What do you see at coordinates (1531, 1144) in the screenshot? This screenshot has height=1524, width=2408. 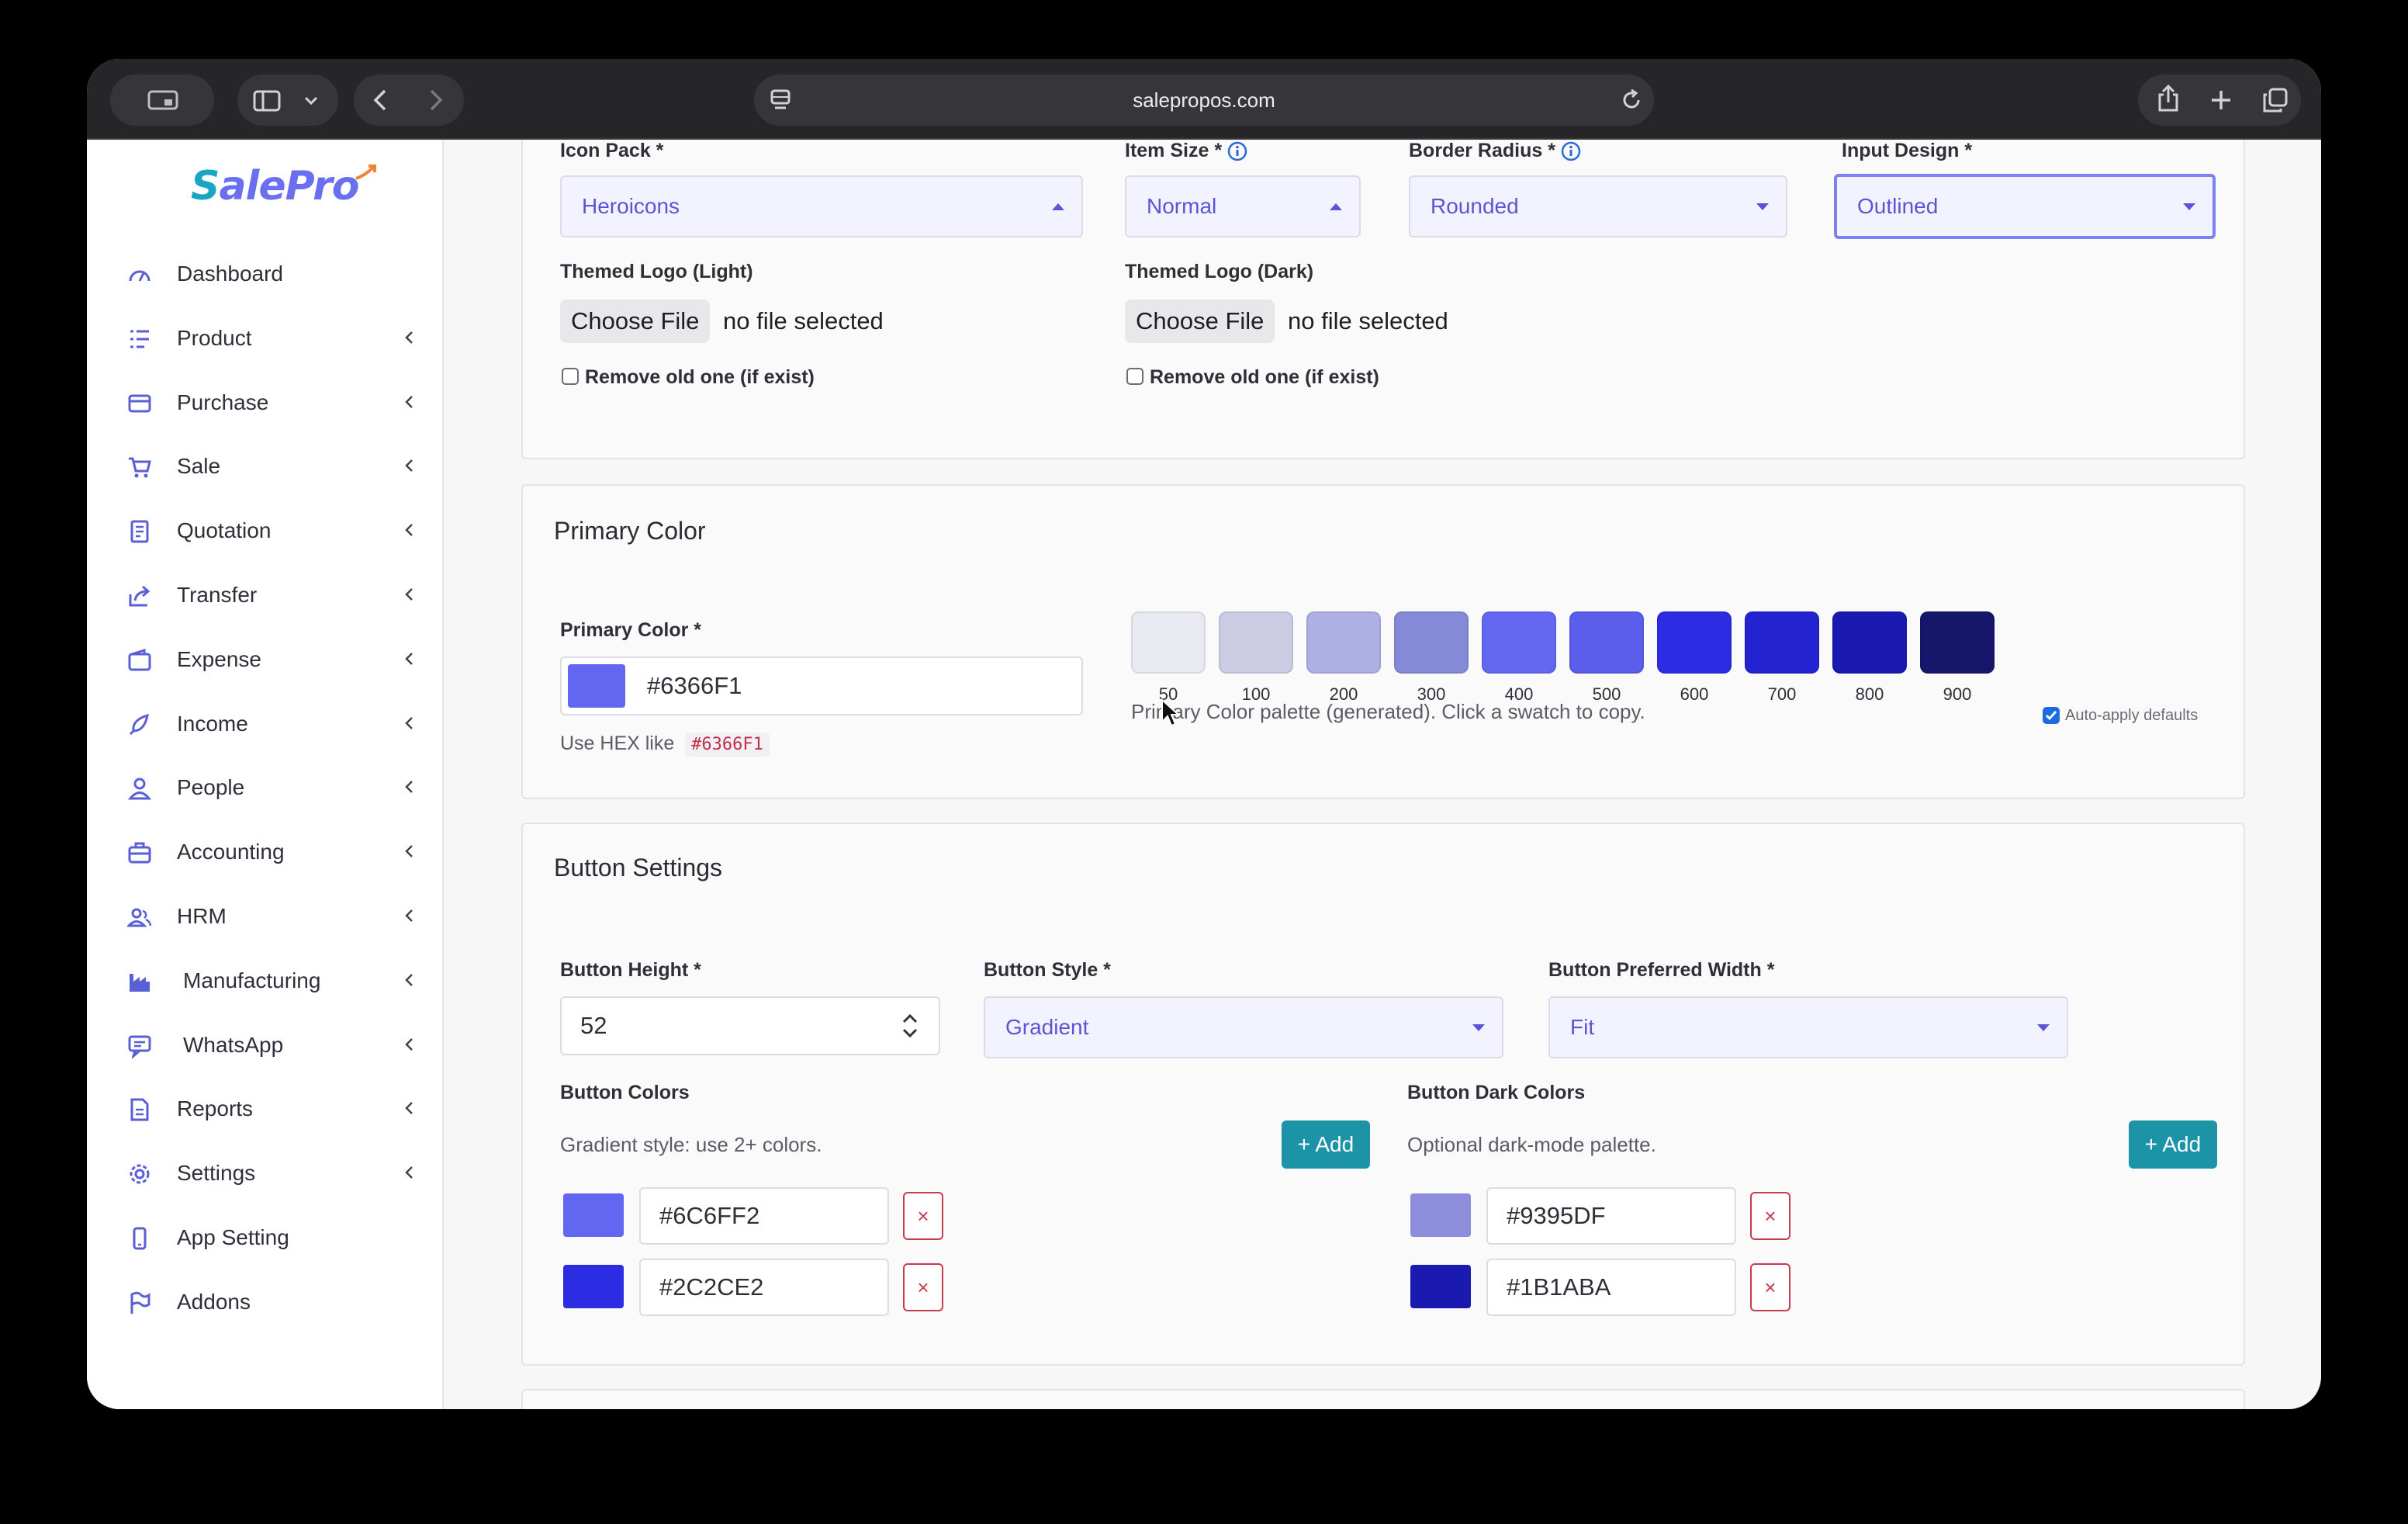 I see `button-dark-colors-hint: Optional dark-mode palette.` at bounding box center [1531, 1144].